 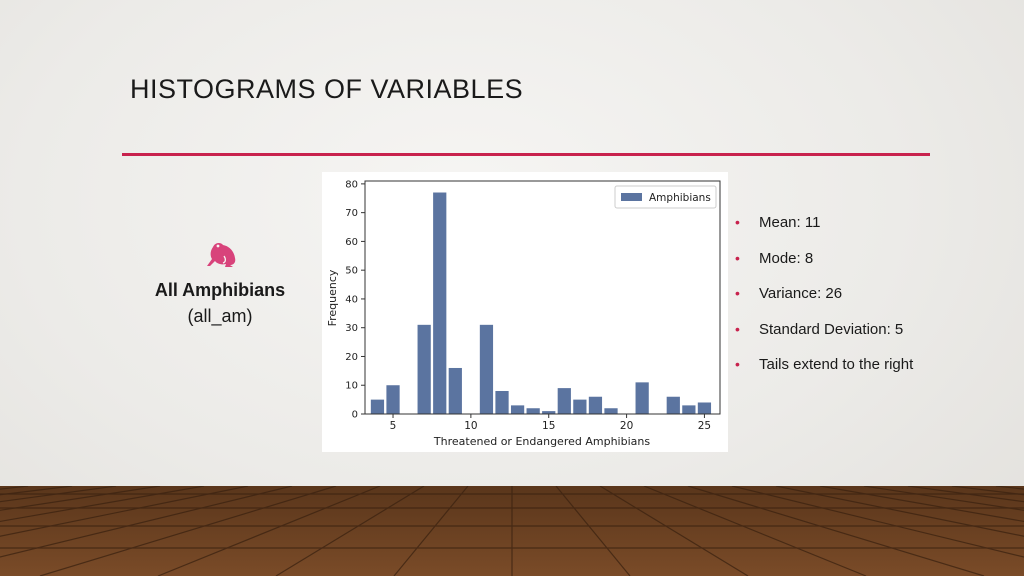 I want to click on legend-box, so click(x=665, y=197).